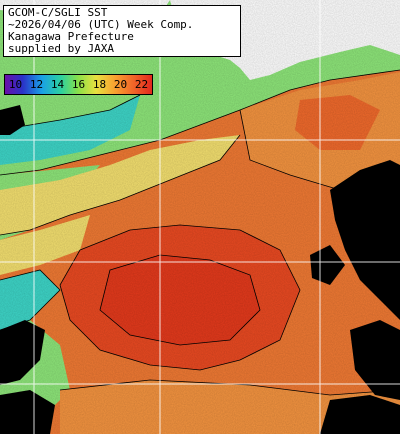 The image size is (400, 434). I want to click on legend-label-16: 16, so click(78, 84).